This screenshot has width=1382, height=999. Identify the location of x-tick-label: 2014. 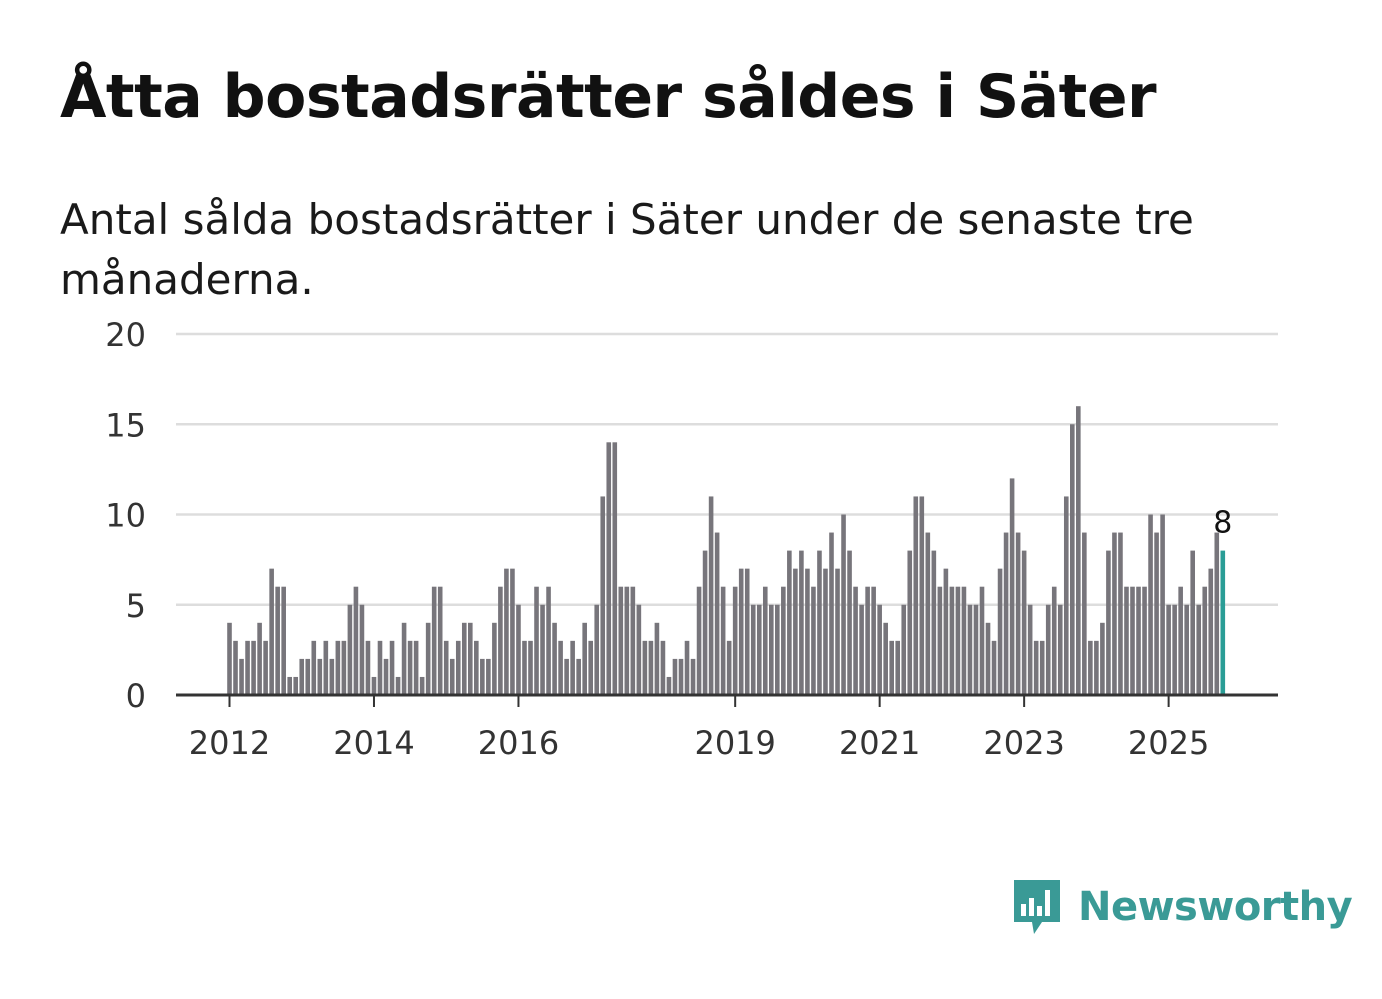
(373, 743).